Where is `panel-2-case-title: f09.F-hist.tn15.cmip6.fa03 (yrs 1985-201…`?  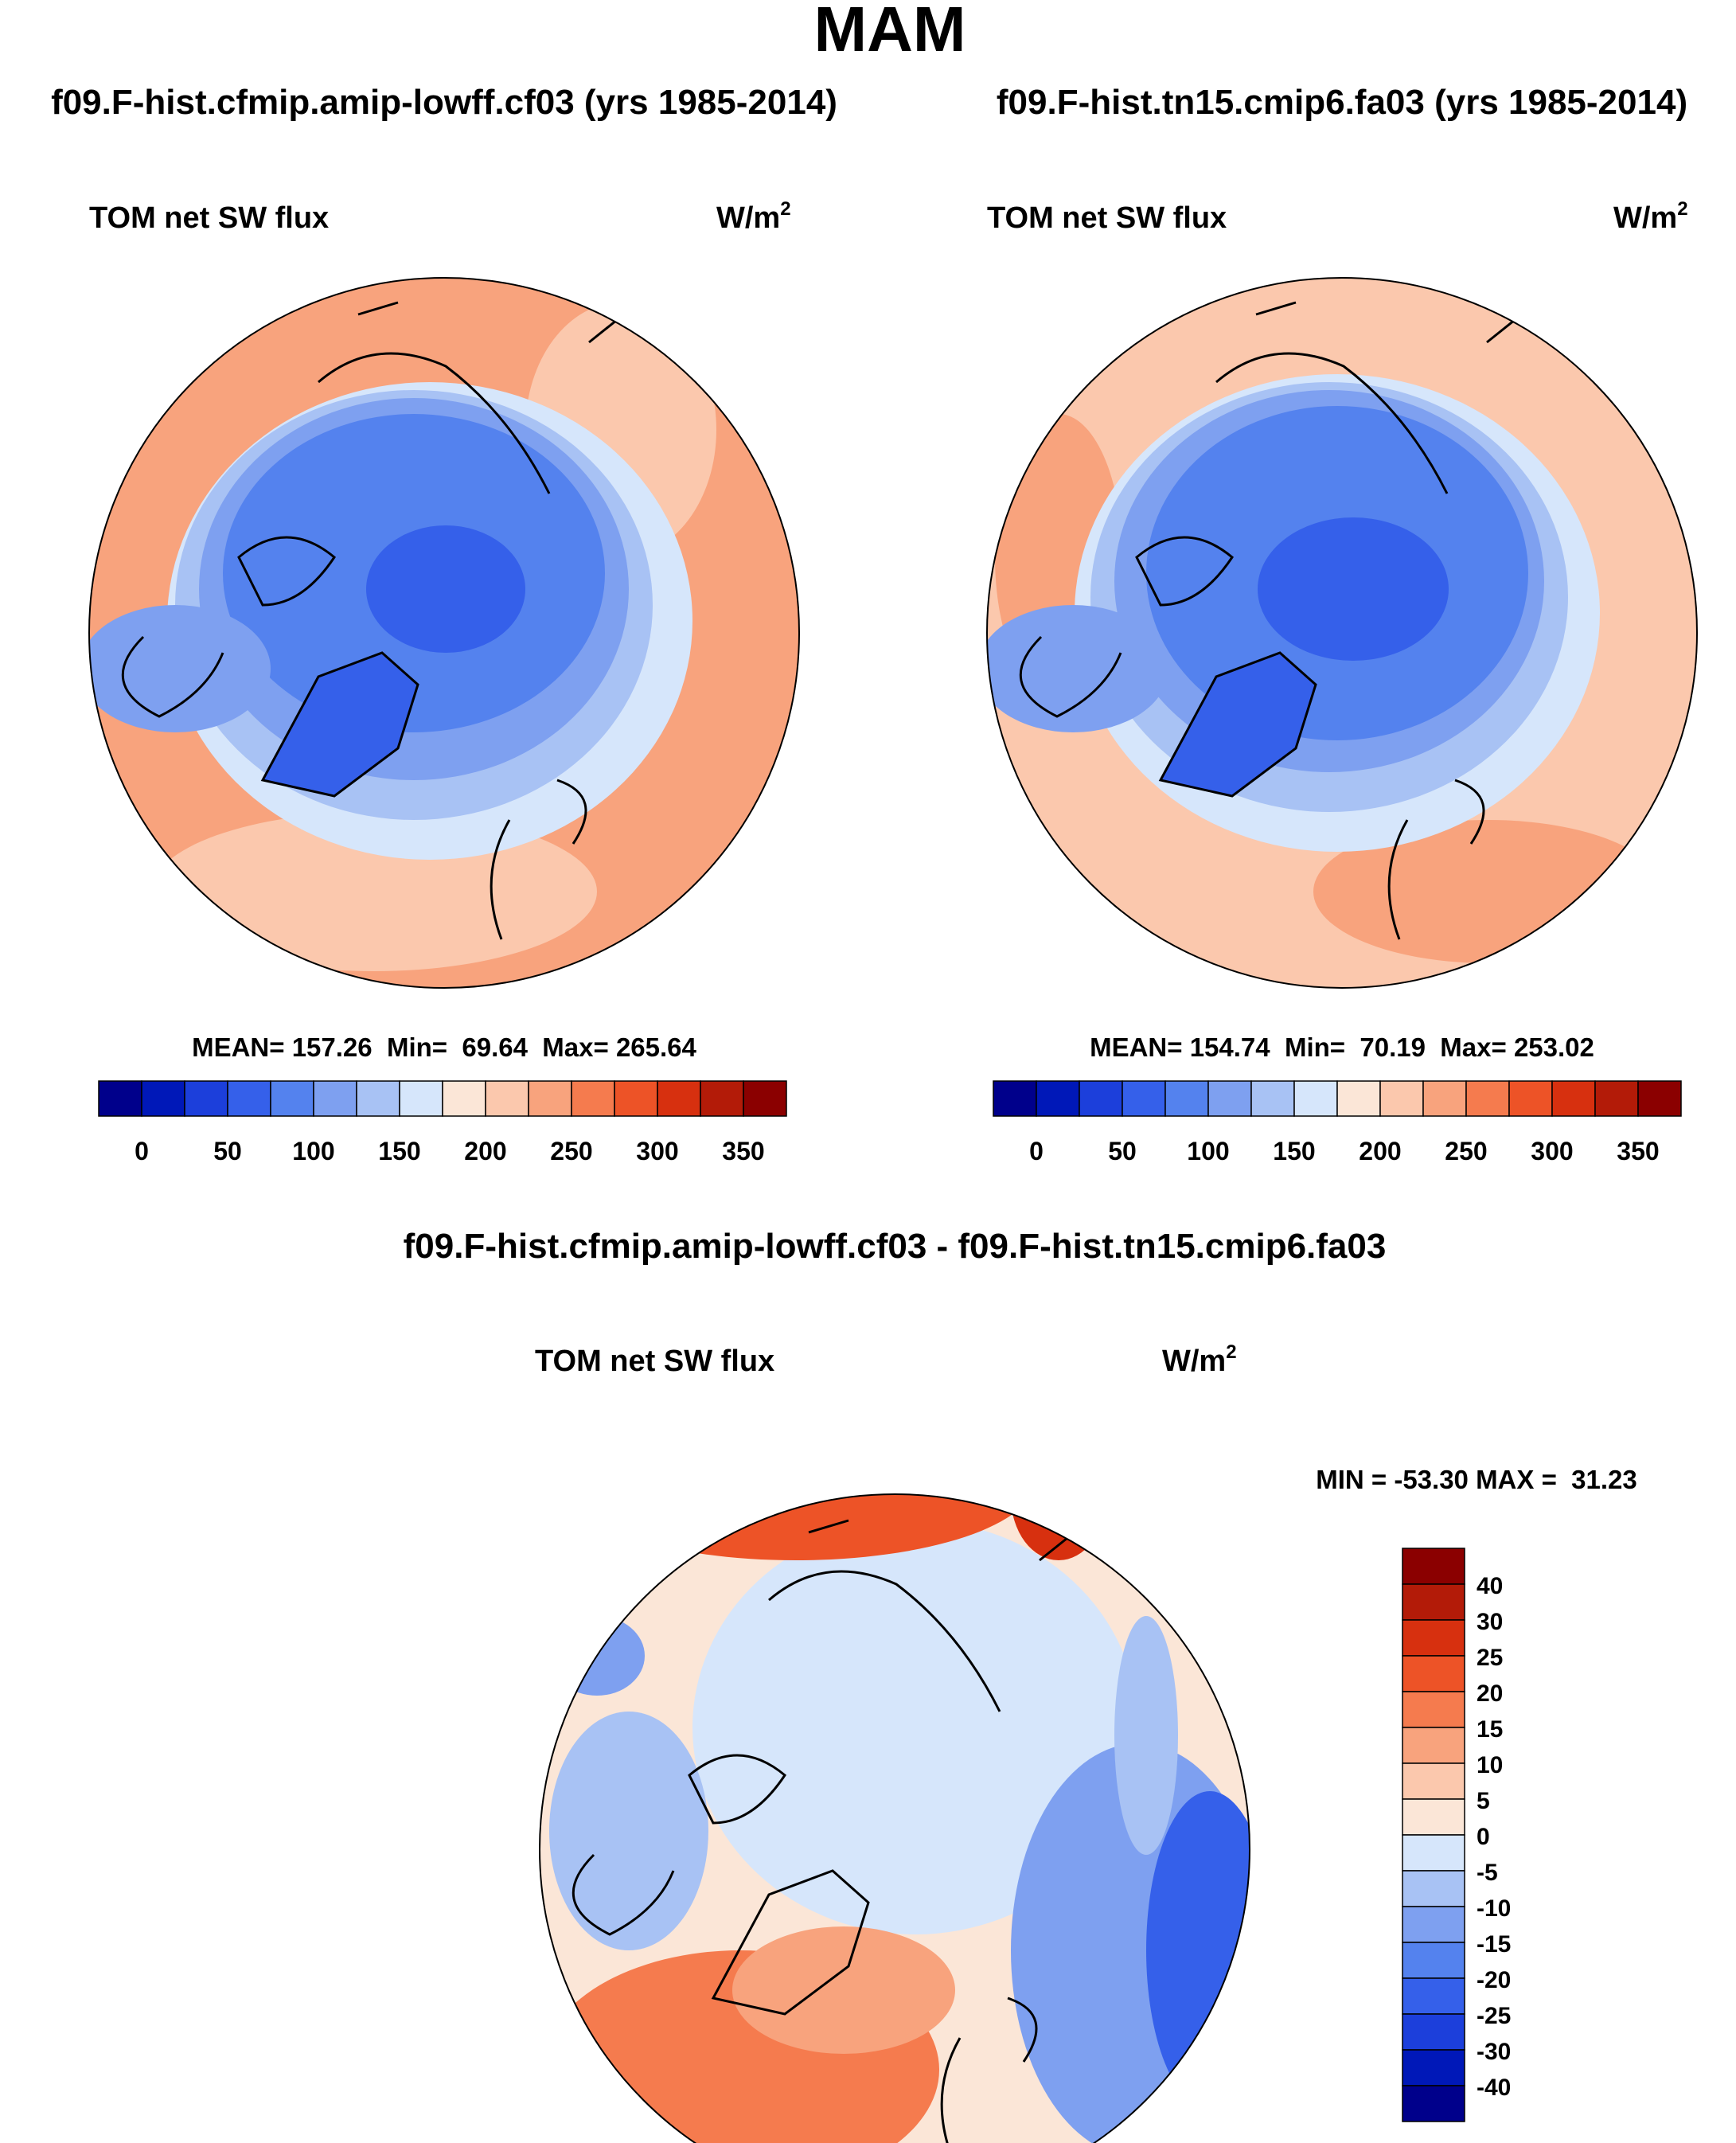 panel-2-case-title: f09.F-hist.tn15.cmip6.fa03 (yrs 1985-201… is located at coordinates (1342, 102).